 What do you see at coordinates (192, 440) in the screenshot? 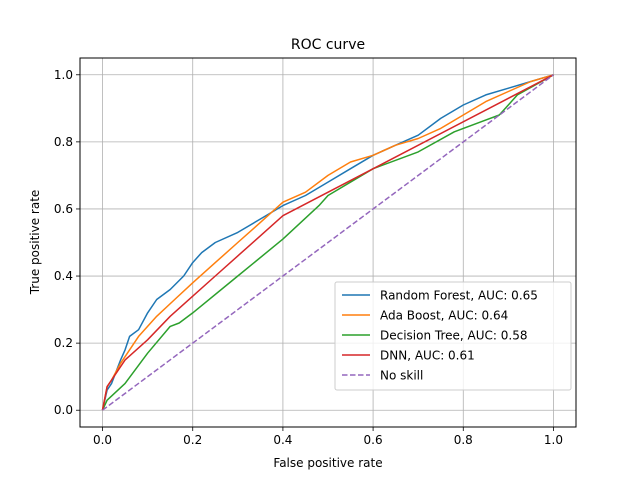
I see `x-tick-label: 0.2` at bounding box center [192, 440].